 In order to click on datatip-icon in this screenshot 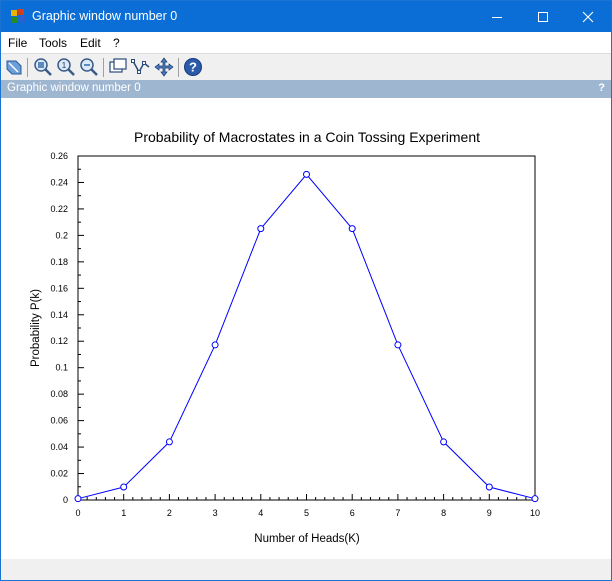, I will do `click(118, 67)`.